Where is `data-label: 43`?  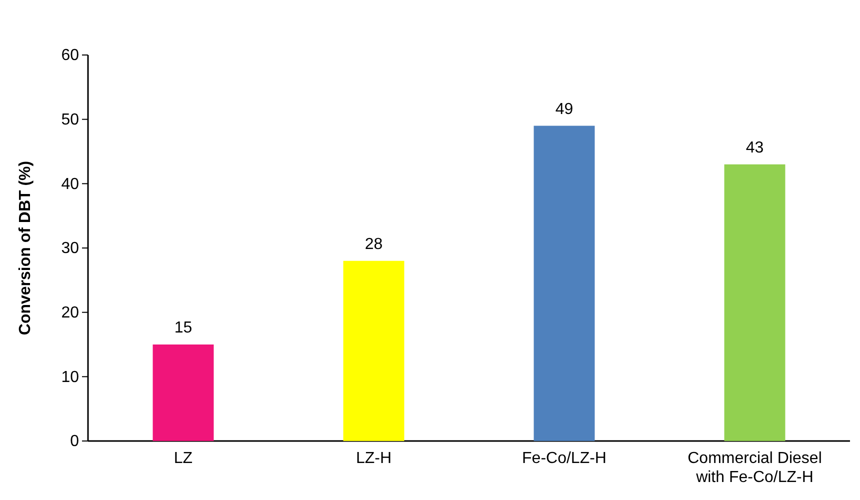
data-label: 43 is located at coordinates (755, 147).